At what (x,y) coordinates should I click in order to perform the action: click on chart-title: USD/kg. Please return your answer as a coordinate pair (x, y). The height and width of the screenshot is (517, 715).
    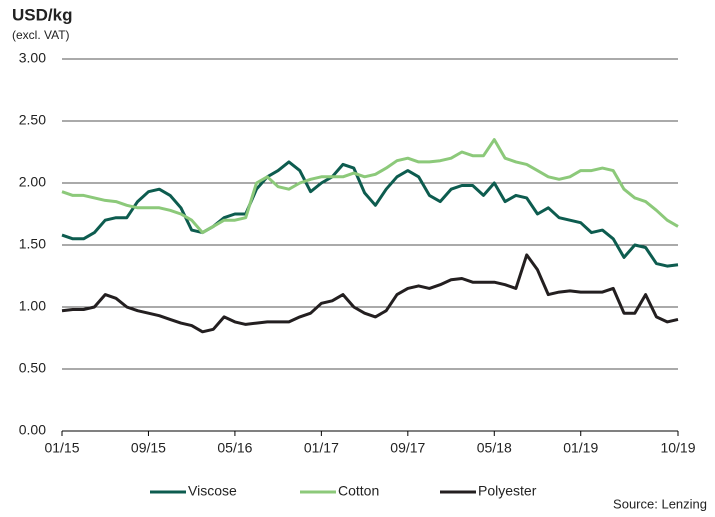
    Looking at the image, I should click on (42, 14).